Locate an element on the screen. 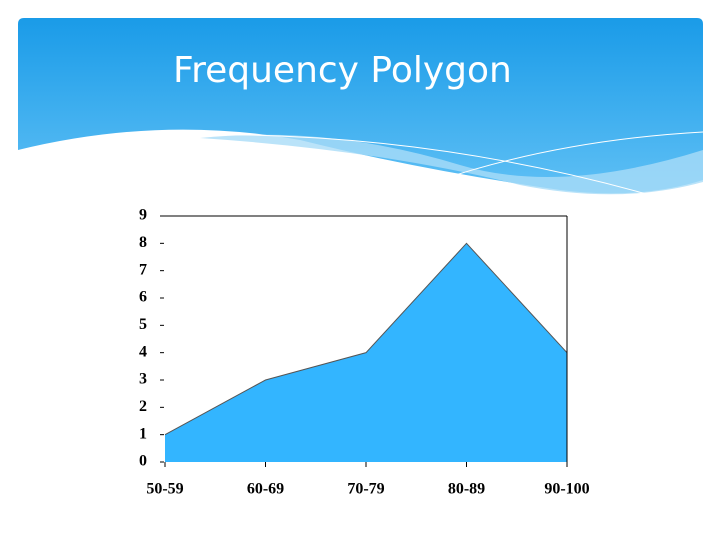 This screenshot has width=720, height=540. x-tick-label: 60-69 is located at coordinates (265, 489).